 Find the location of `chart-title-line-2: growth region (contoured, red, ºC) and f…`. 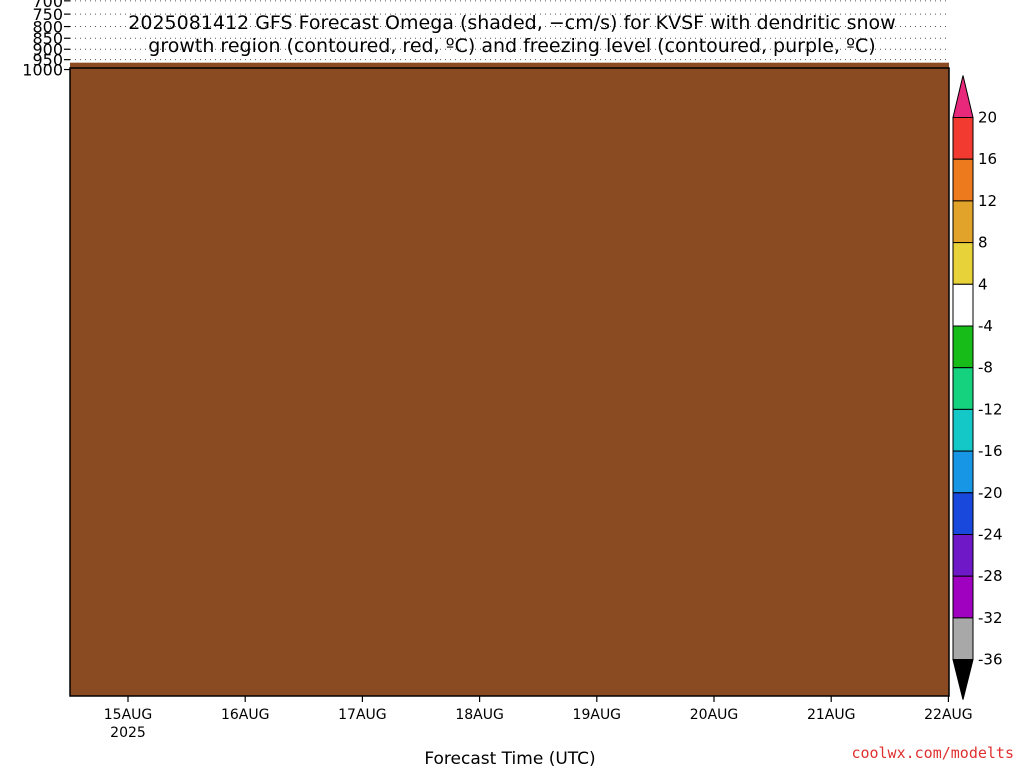

chart-title-line-2: growth region (contoured, red, ºC) and f… is located at coordinates (511, 46).